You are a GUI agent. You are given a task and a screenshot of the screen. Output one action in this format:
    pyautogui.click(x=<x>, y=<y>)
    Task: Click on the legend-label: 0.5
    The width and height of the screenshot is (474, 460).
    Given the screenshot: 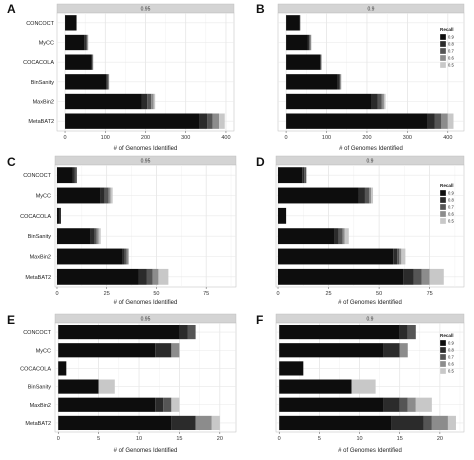 What is the action you would take?
    pyautogui.click(x=451, y=221)
    